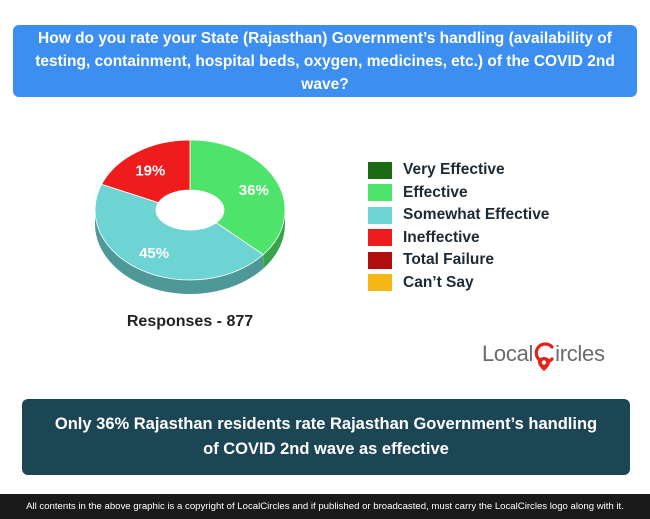 The image size is (650, 519). I want to click on data-label-2: 45%, so click(154, 253).